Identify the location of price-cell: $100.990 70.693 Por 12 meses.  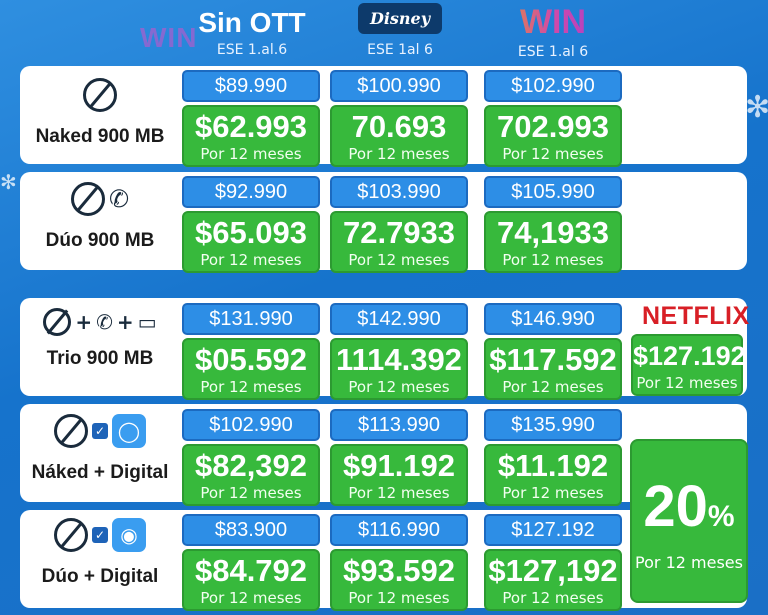
(399, 118).